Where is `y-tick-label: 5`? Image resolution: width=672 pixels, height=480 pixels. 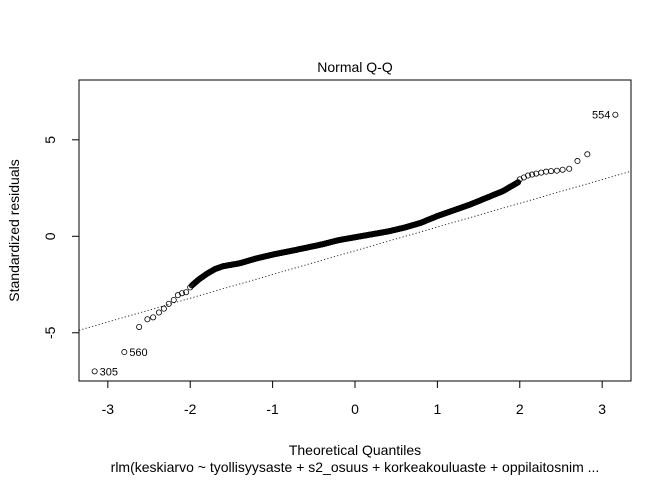
y-tick-label: 5 is located at coordinates (50, 140).